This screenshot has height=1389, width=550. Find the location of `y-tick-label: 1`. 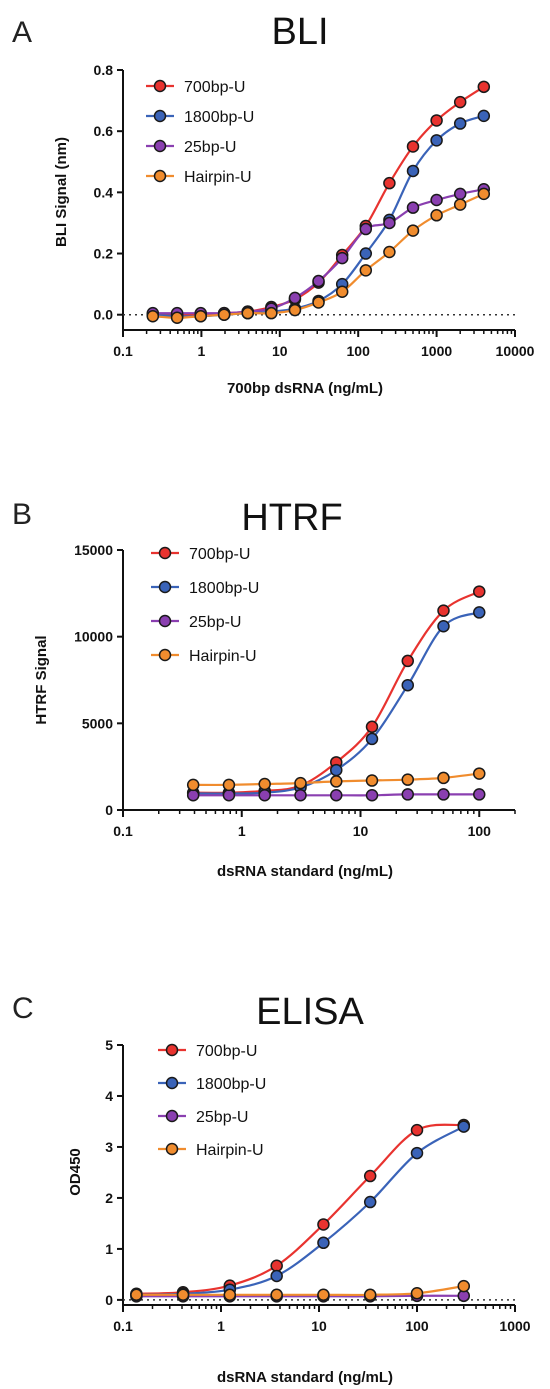

y-tick-label: 1 is located at coordinates (109, 1249).